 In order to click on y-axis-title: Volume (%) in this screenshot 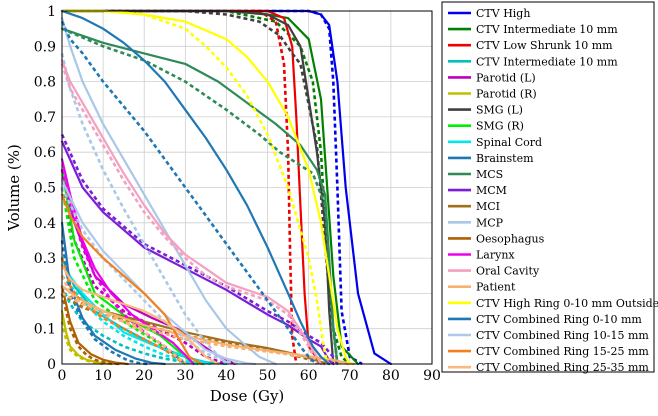, I will do `click(14, 188)`.